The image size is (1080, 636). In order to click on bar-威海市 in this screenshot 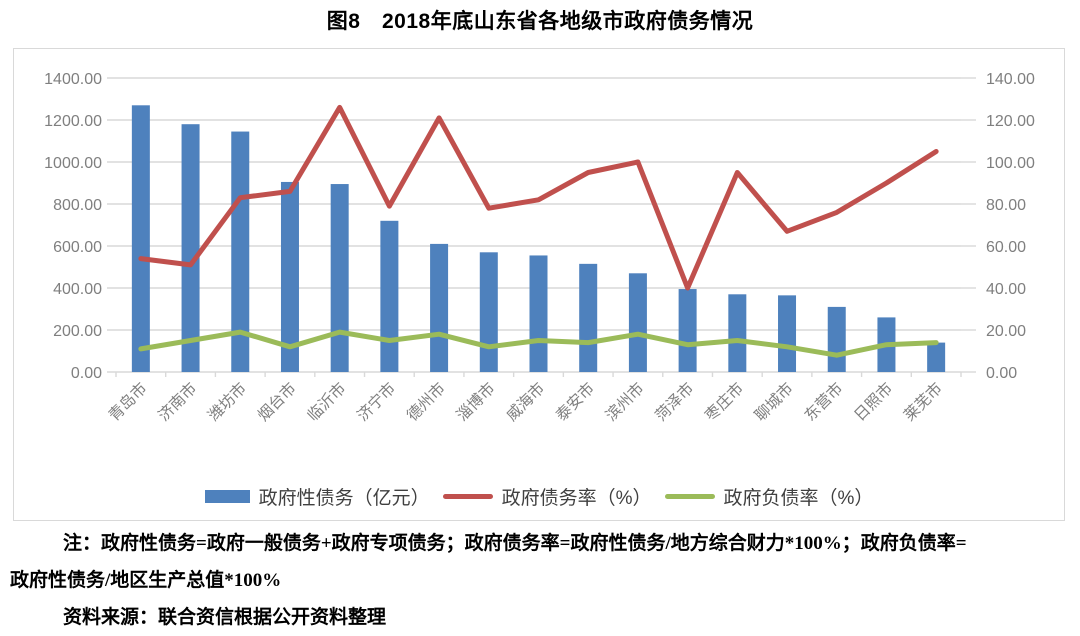, I will do `click(538, 313)`.